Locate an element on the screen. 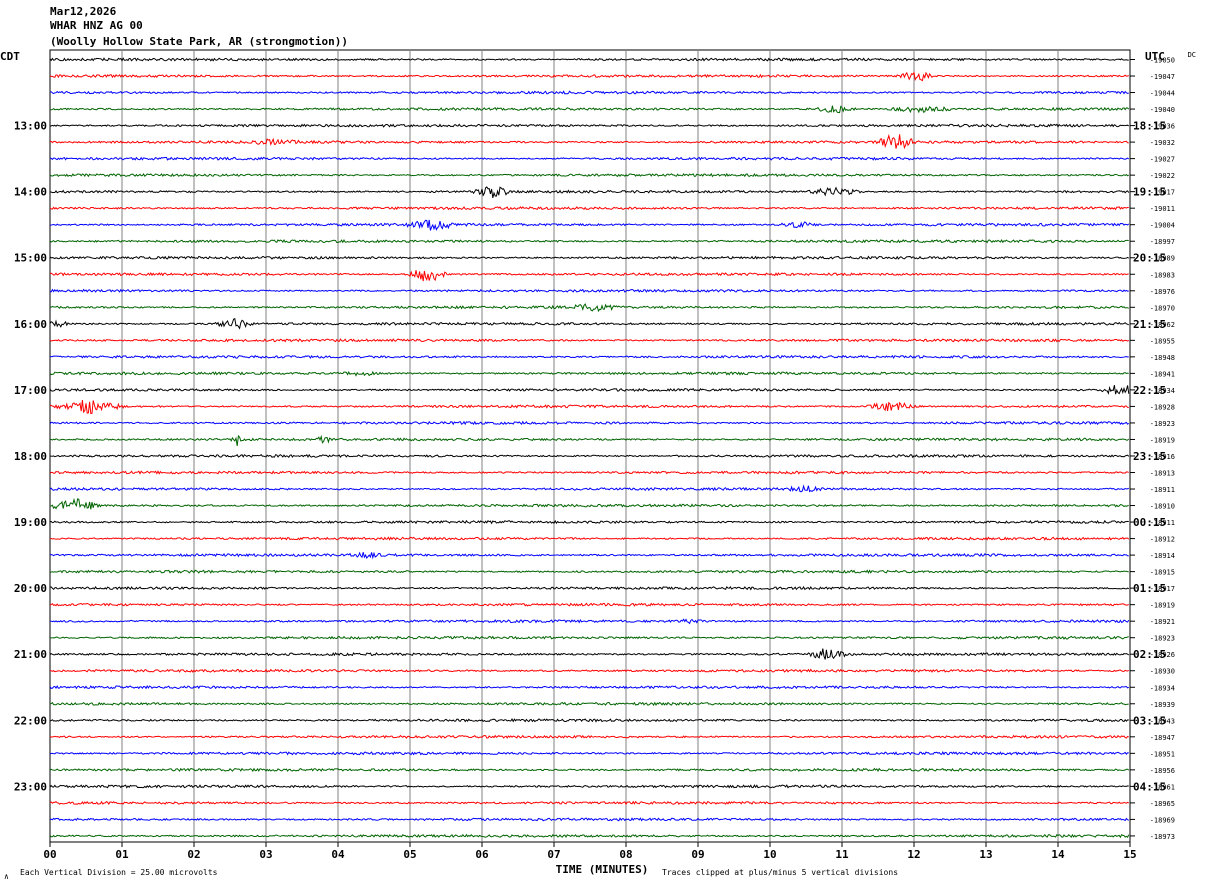 This screenshot has width=1210, height=886. utc-hour-label: 21:15 is located at coordinates (1149, 324).